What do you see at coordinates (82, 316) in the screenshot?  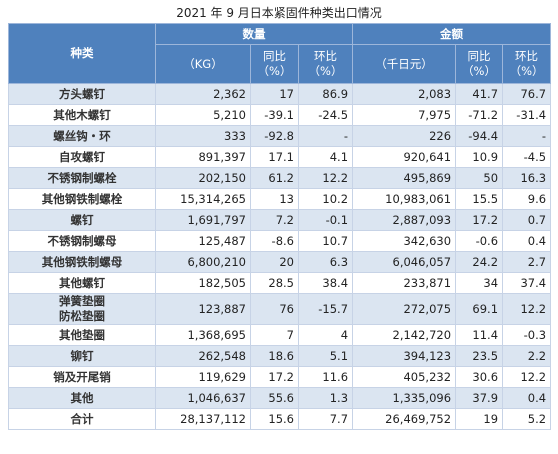 I see `row-name-line: 防松垫圈` at bounding box center [82, 316].